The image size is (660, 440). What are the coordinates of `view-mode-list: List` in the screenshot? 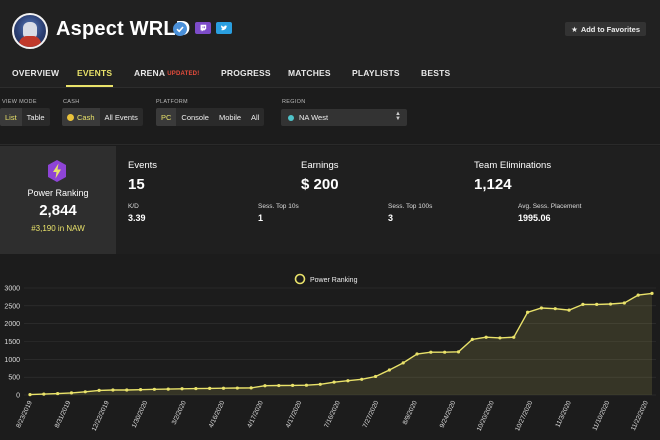 It's located at (11, 117).